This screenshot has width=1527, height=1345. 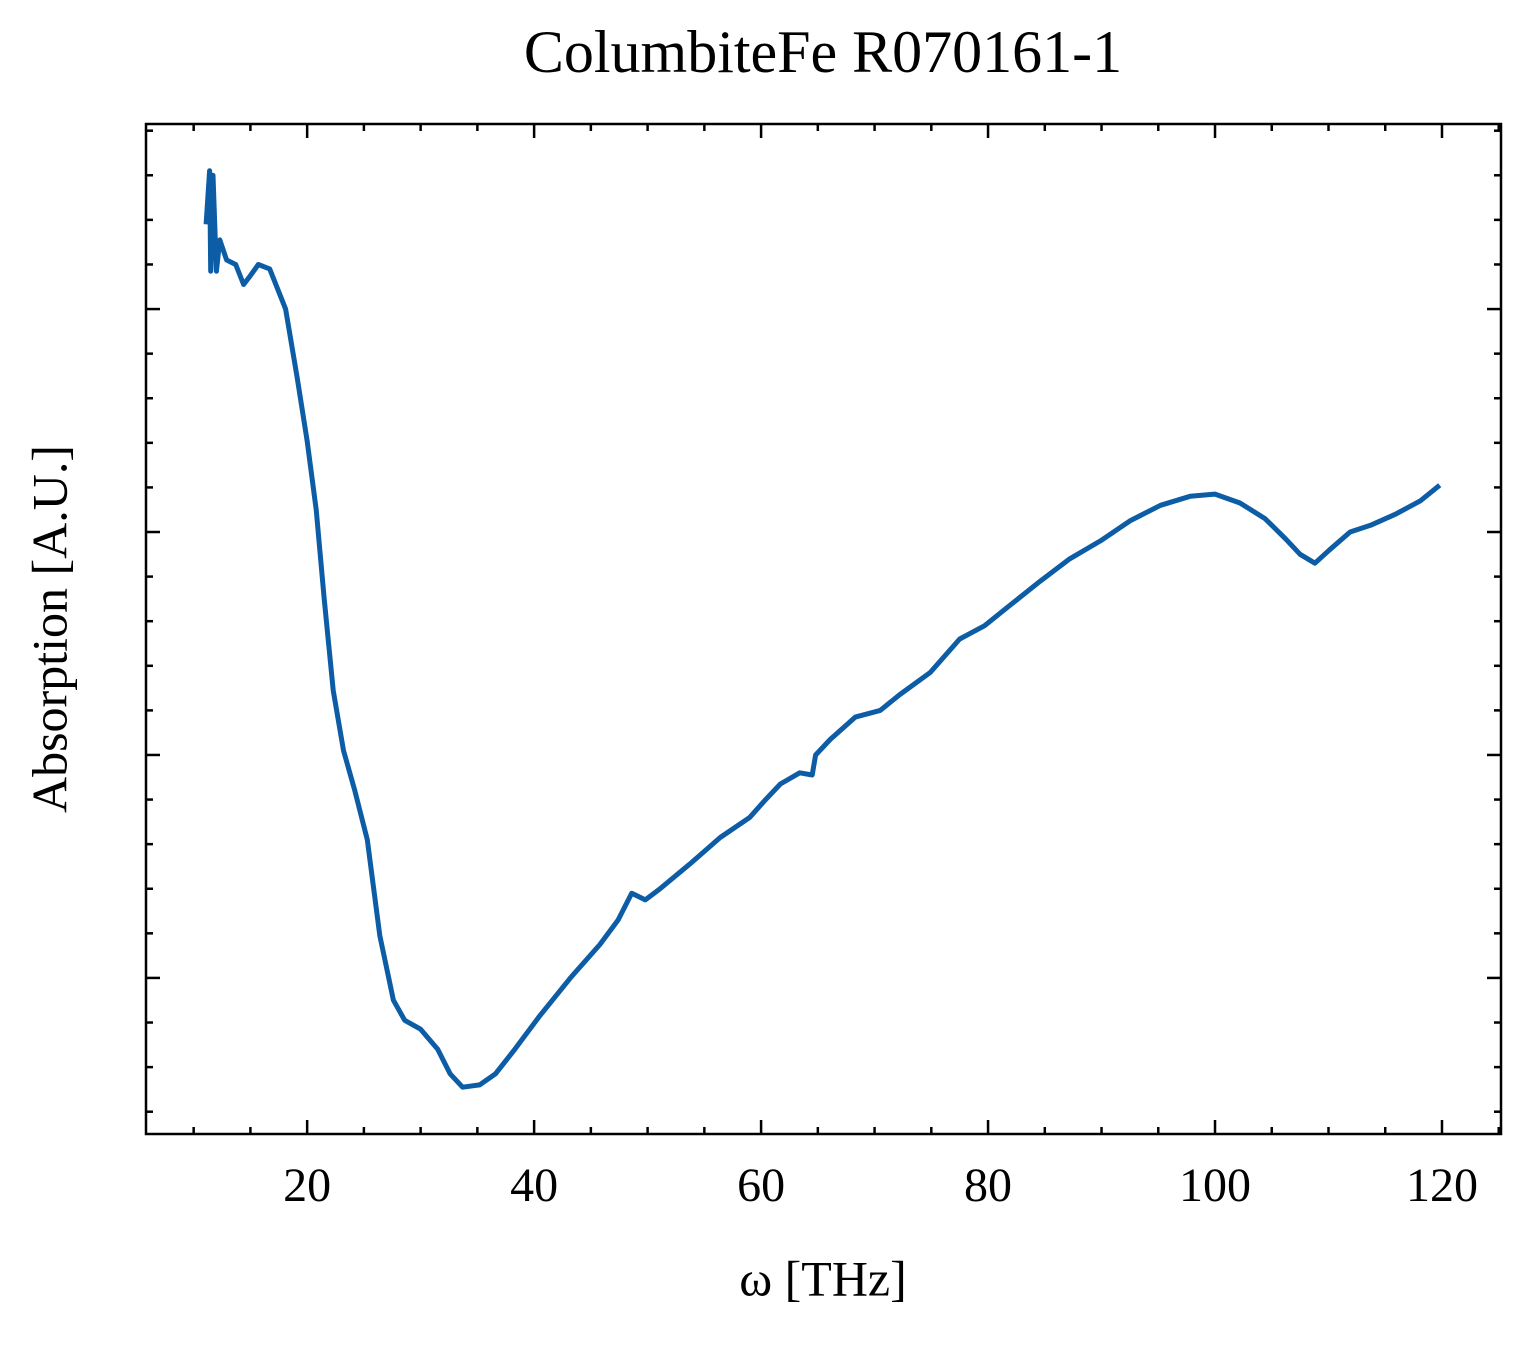 What do you see at coordinates (49, 629) in the screenshot?
I see `y-axis-label: Absorption [A.U.]` at bounding box center [49, 629].